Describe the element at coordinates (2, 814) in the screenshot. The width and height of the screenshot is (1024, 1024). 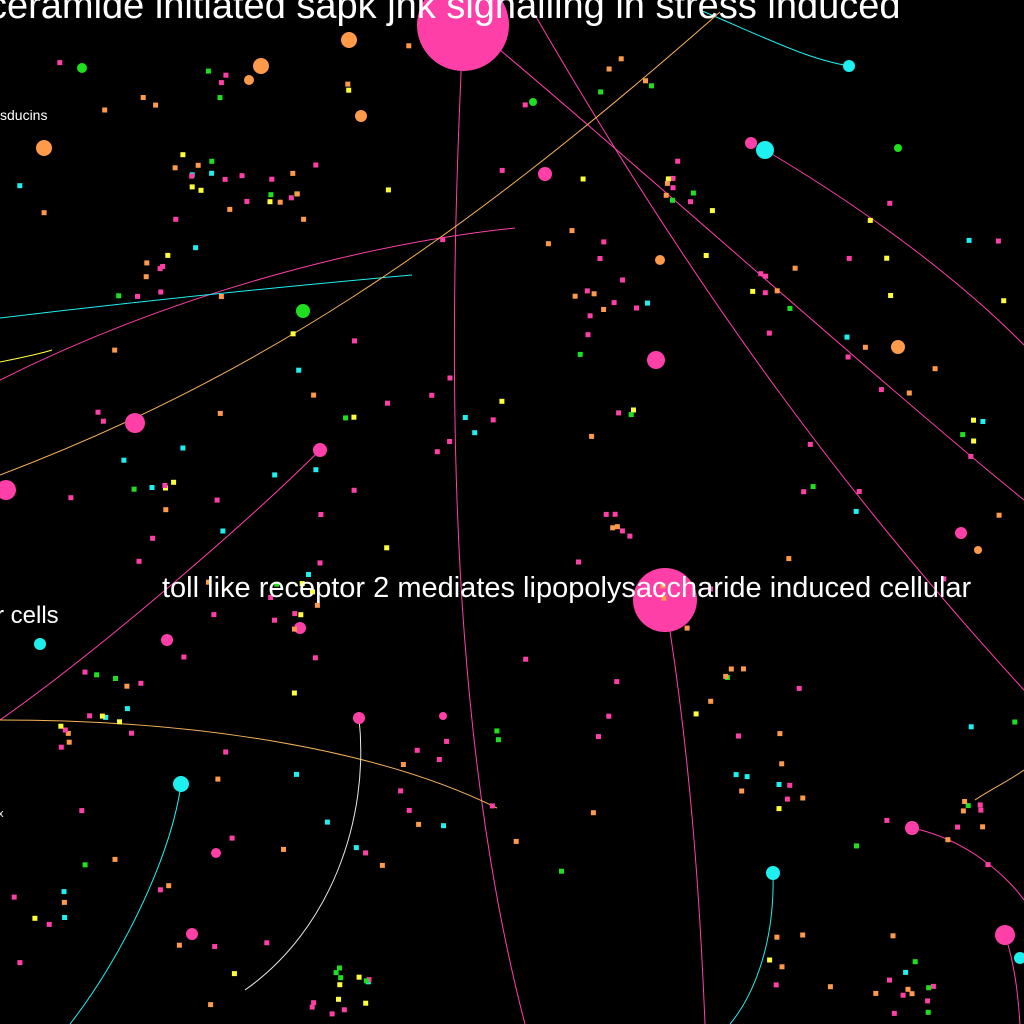
I see `label-edge-x: x` at that location.